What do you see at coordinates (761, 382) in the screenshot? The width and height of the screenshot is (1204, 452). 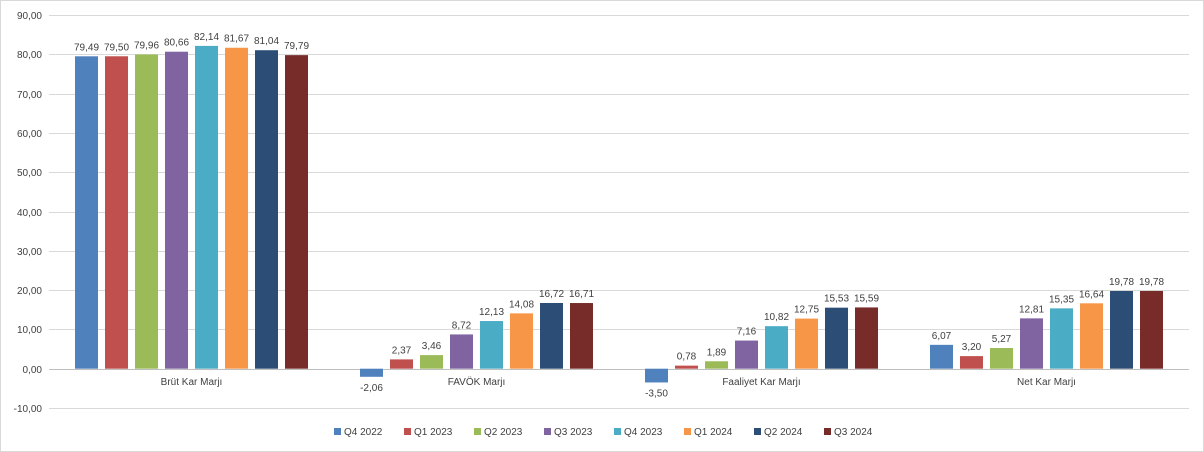 I see `category-label: Faaliyet Kar Marjı` at bounding box center [761, 382].